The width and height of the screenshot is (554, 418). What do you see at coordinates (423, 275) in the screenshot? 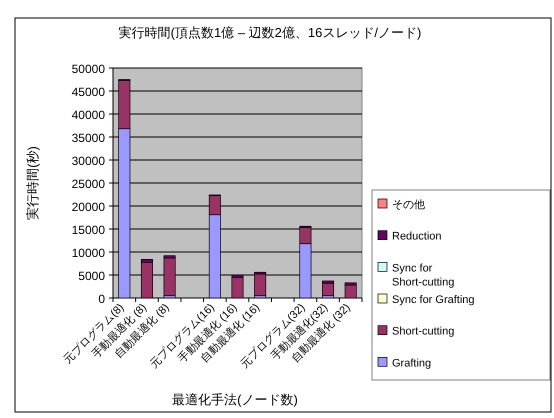
I see `legend-label: Sync for Short-cutting` at bounding box center [423, 275].